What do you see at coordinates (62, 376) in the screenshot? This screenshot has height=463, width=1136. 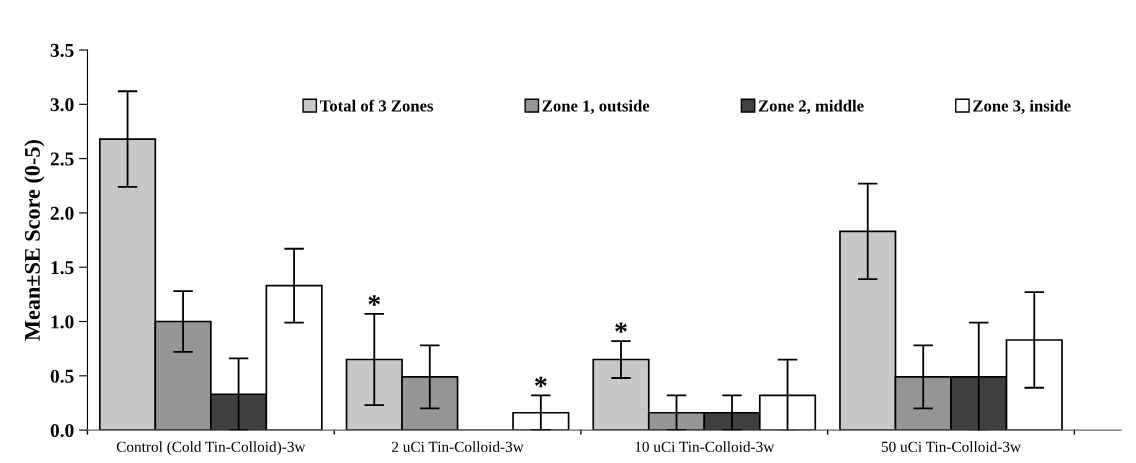 I see `y-tick-label: 0.5` at bounding box center [62, 376].